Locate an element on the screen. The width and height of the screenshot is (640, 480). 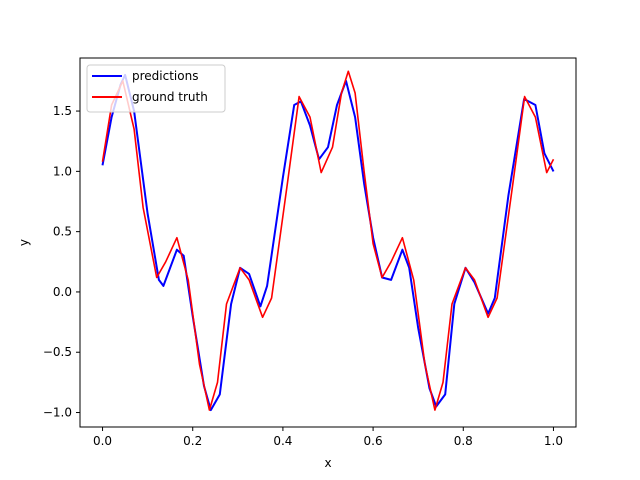
y-tick-label: 1.5 is located at coordinates (62, 111).